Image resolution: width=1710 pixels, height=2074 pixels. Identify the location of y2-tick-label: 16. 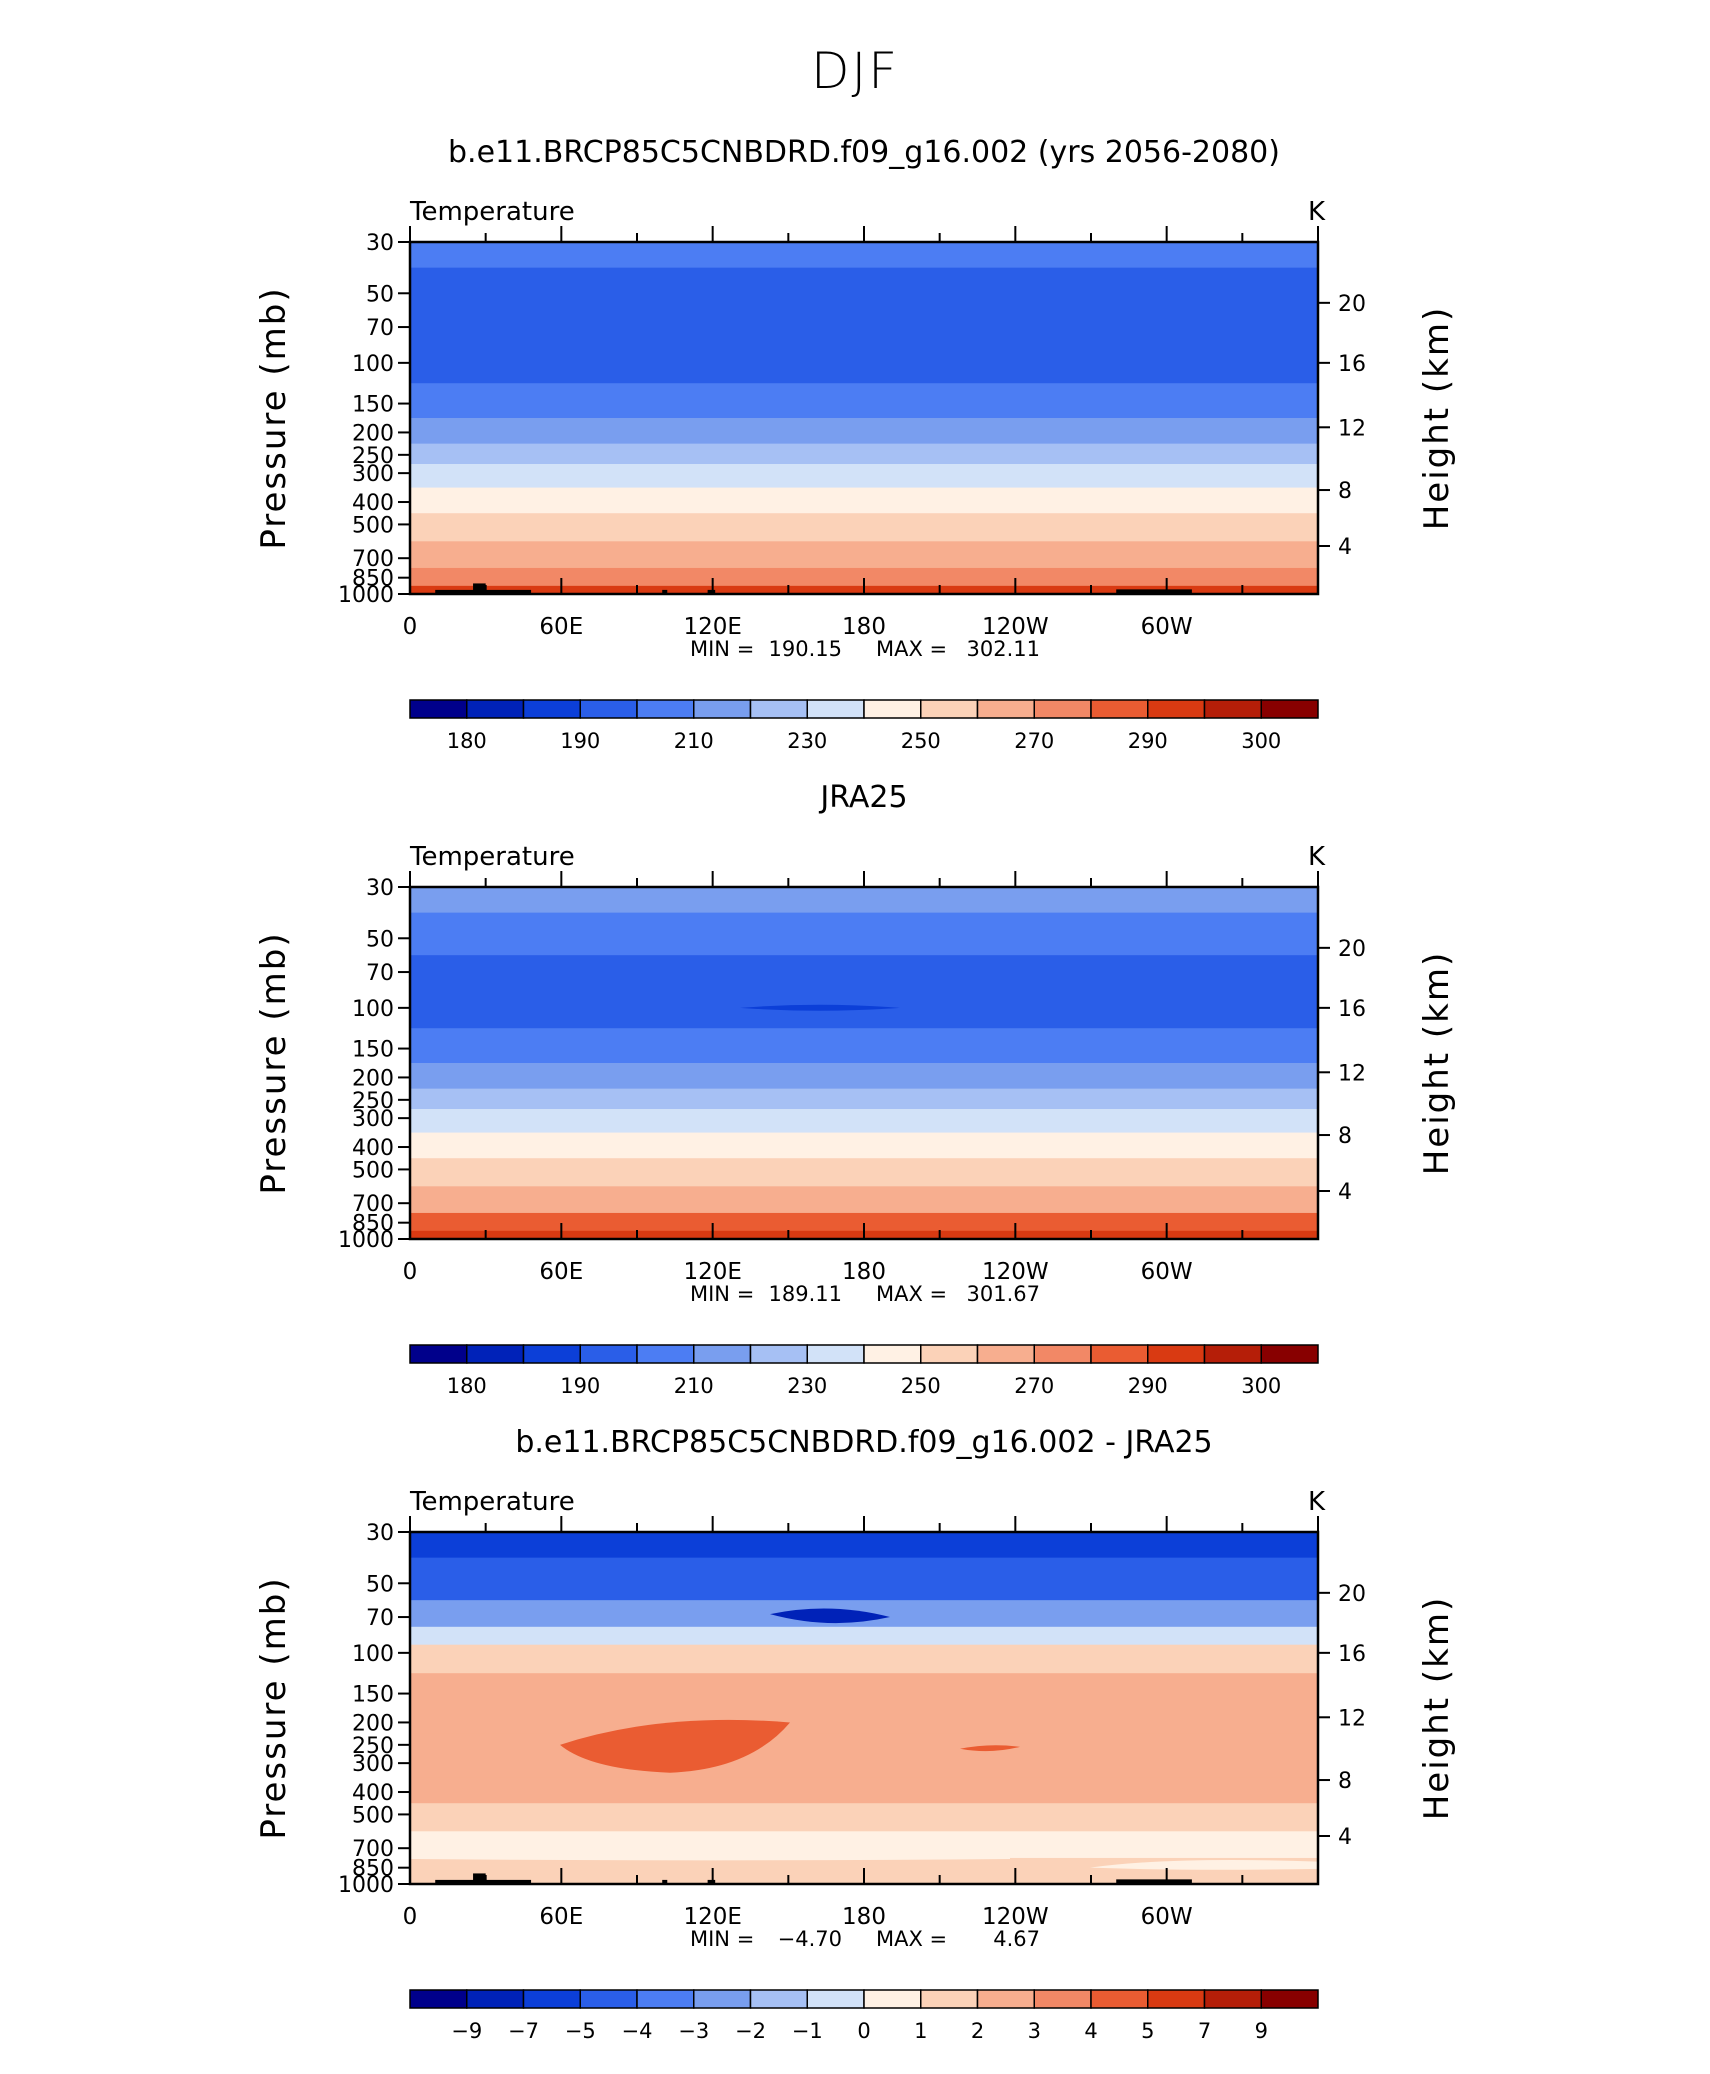
(1352, 1009).